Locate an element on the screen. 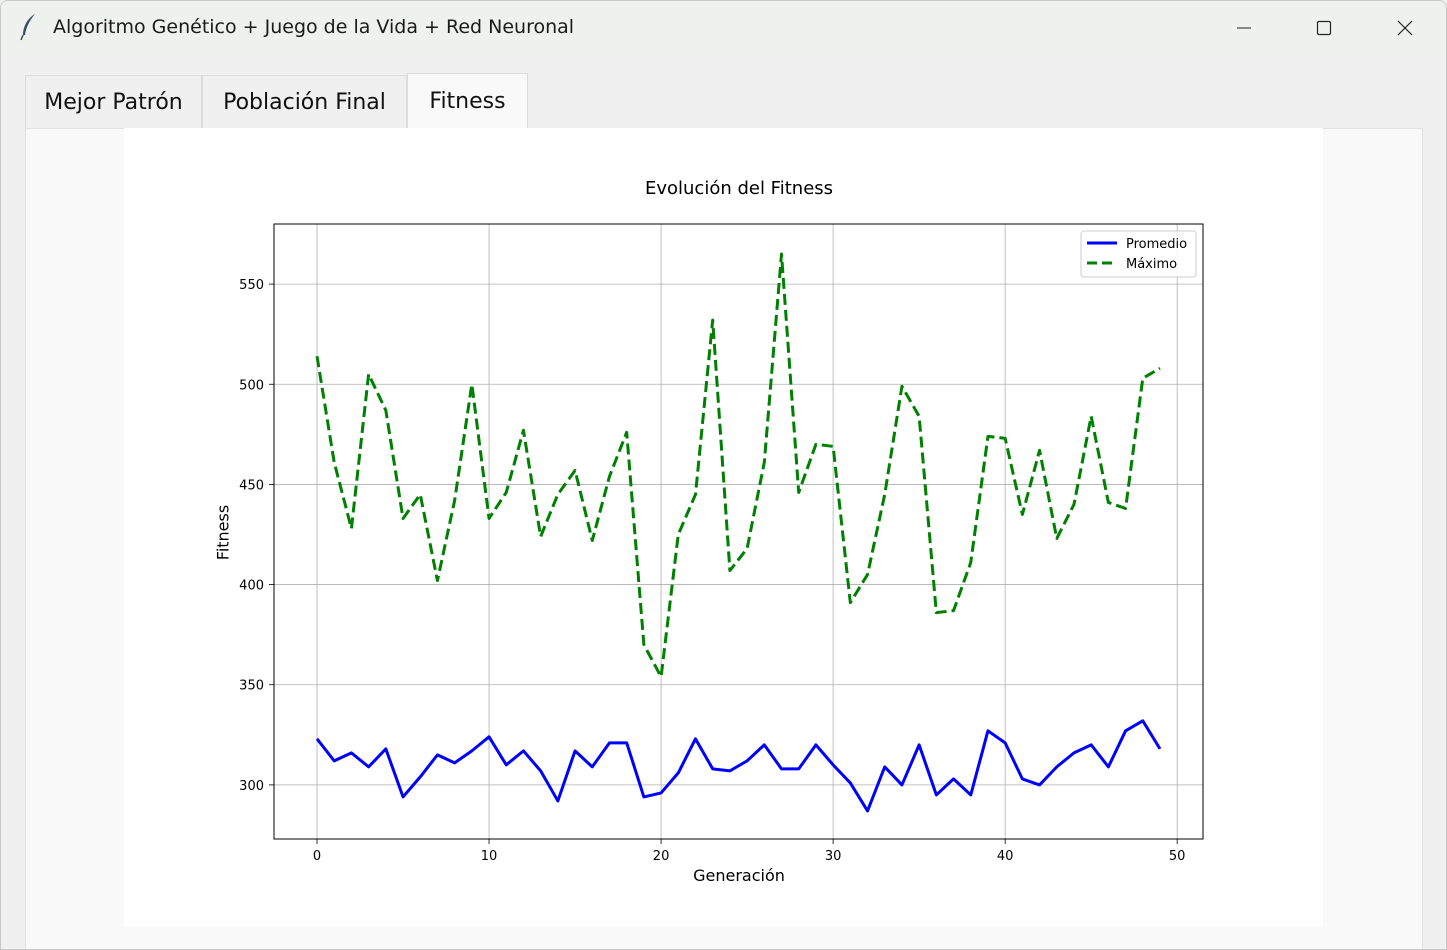  maximize-button is located at coordinates (1324, 28).